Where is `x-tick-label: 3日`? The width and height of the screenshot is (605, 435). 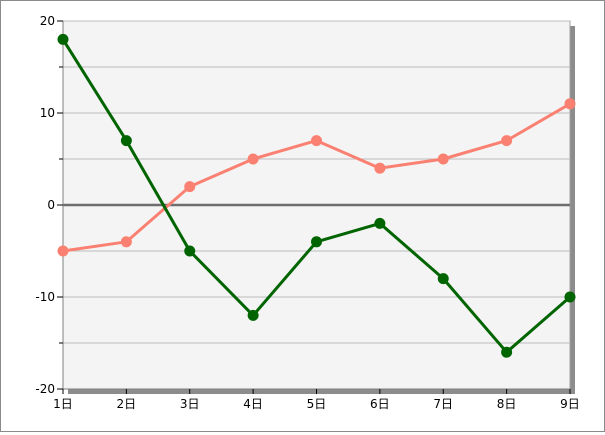
x-tick-label: 3日 is located at coordinates (190, 404).